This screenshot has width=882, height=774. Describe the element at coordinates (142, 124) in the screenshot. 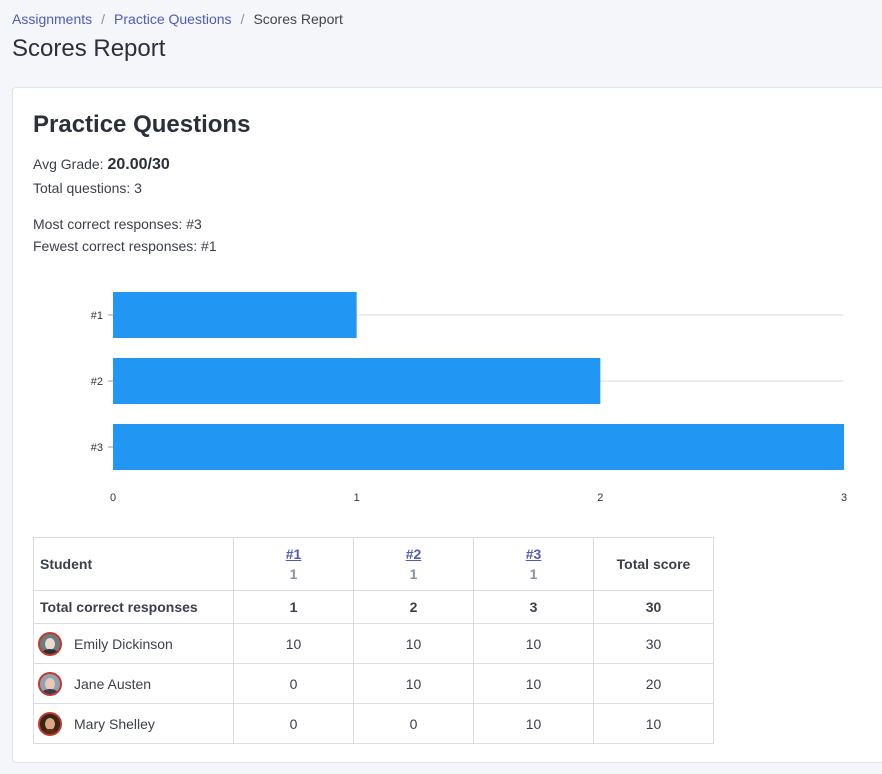

I see `assignment-title: Practice Questions` at that location.